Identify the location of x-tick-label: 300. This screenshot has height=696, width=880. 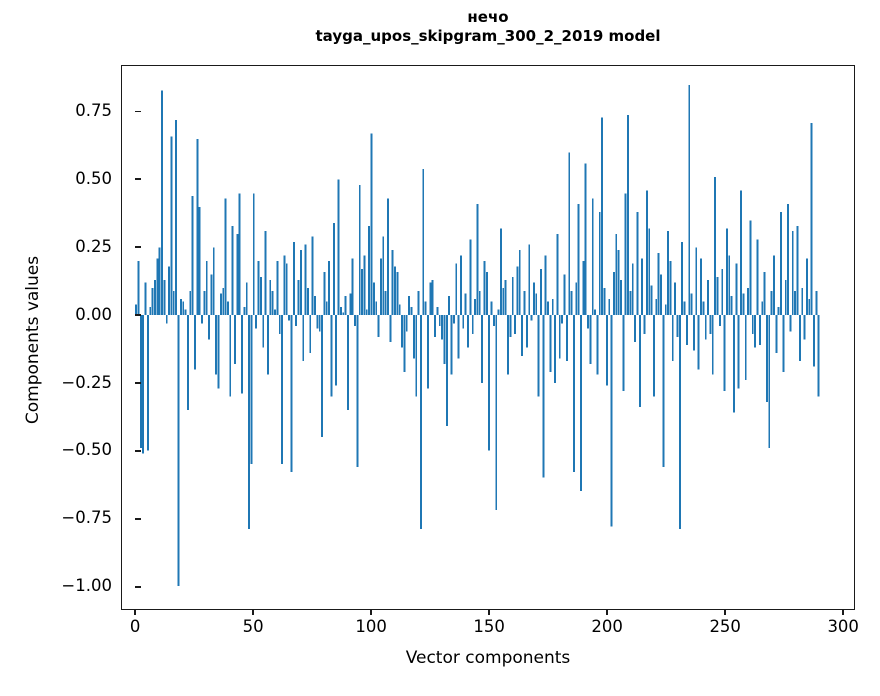
(843, 626).